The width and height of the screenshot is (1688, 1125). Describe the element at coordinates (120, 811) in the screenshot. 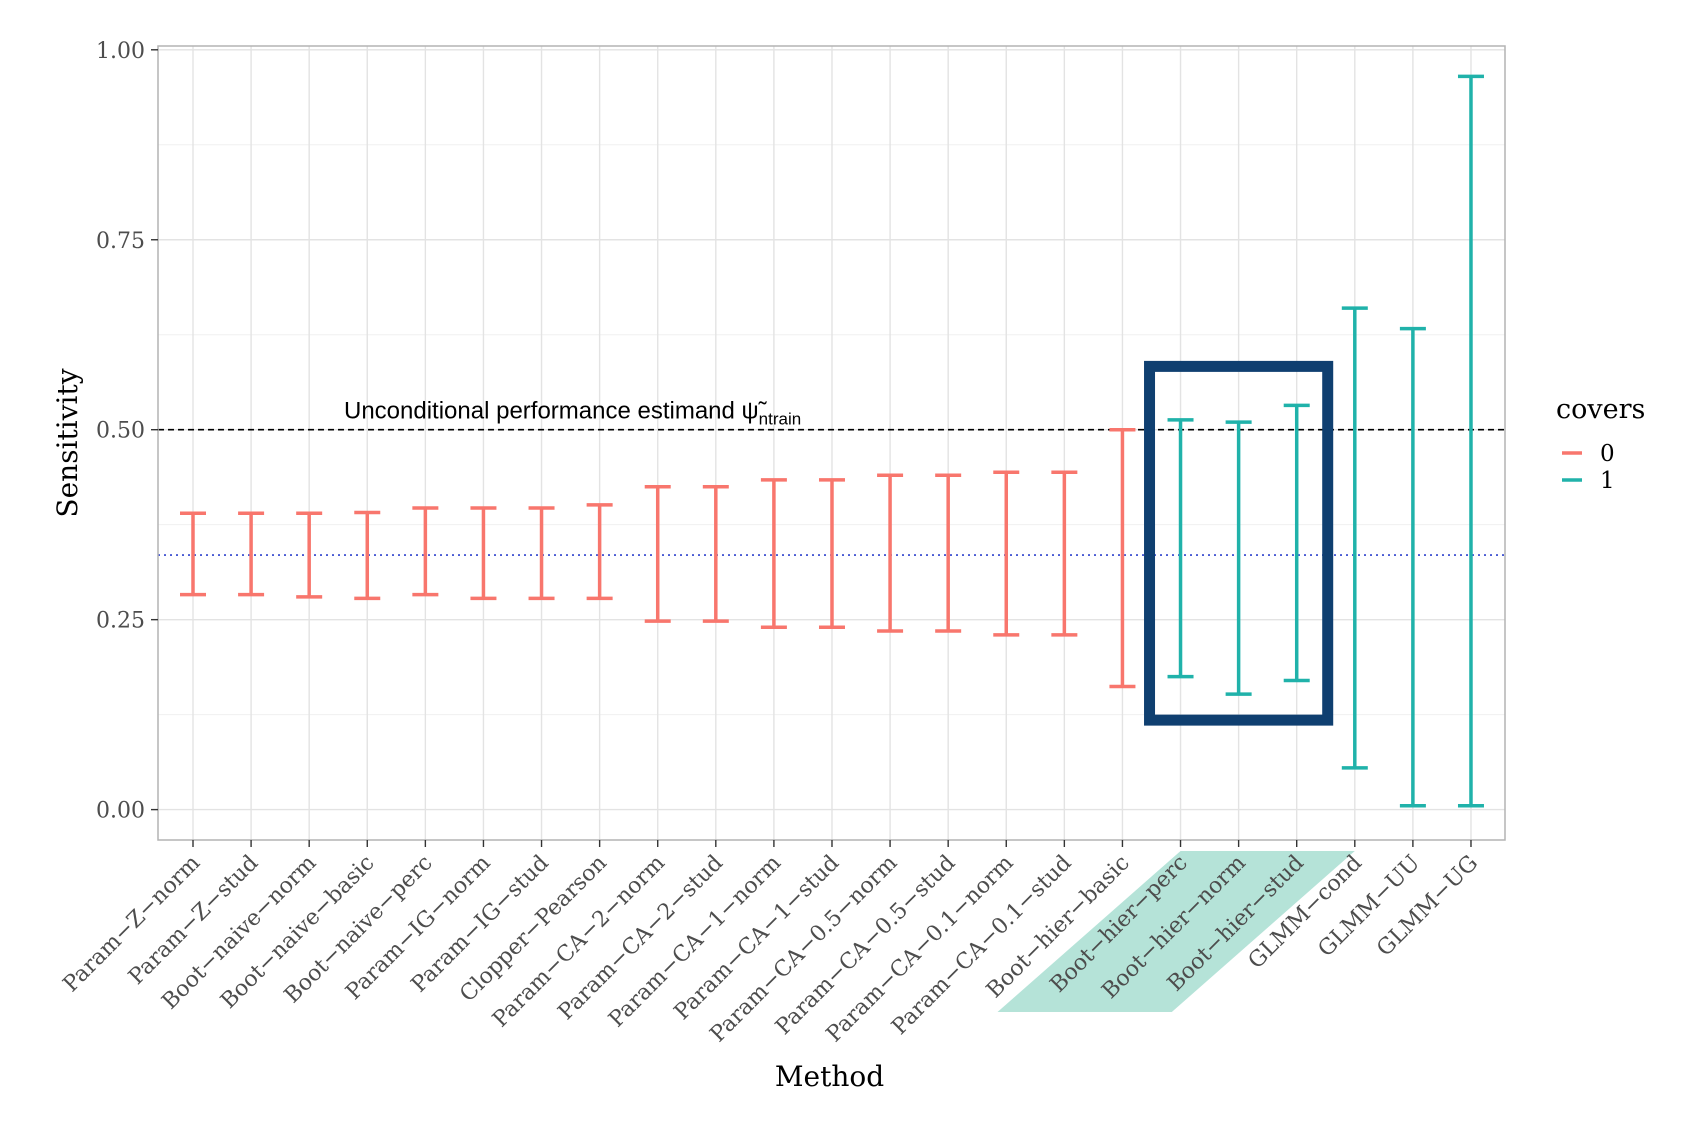

I see `y-tick-label: 0.00` at that location.